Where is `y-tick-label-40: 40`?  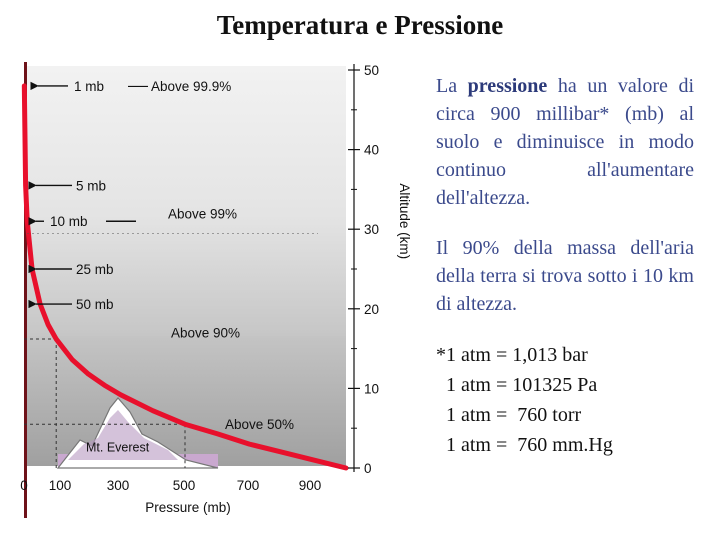
y-tick-label-40: 40 is located at coordinates (371, 150).